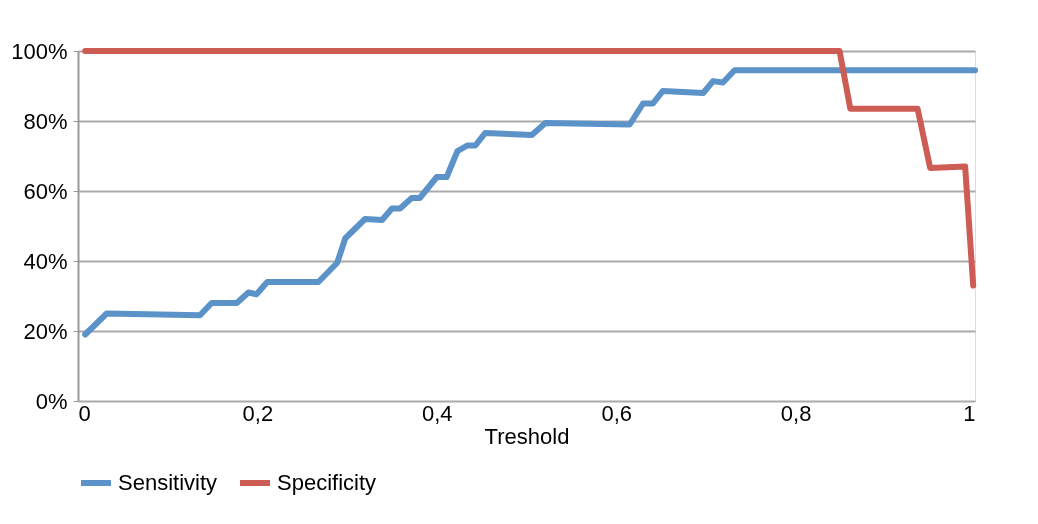  I want to click on x-tick-label: 0,2, so click(258, 413).